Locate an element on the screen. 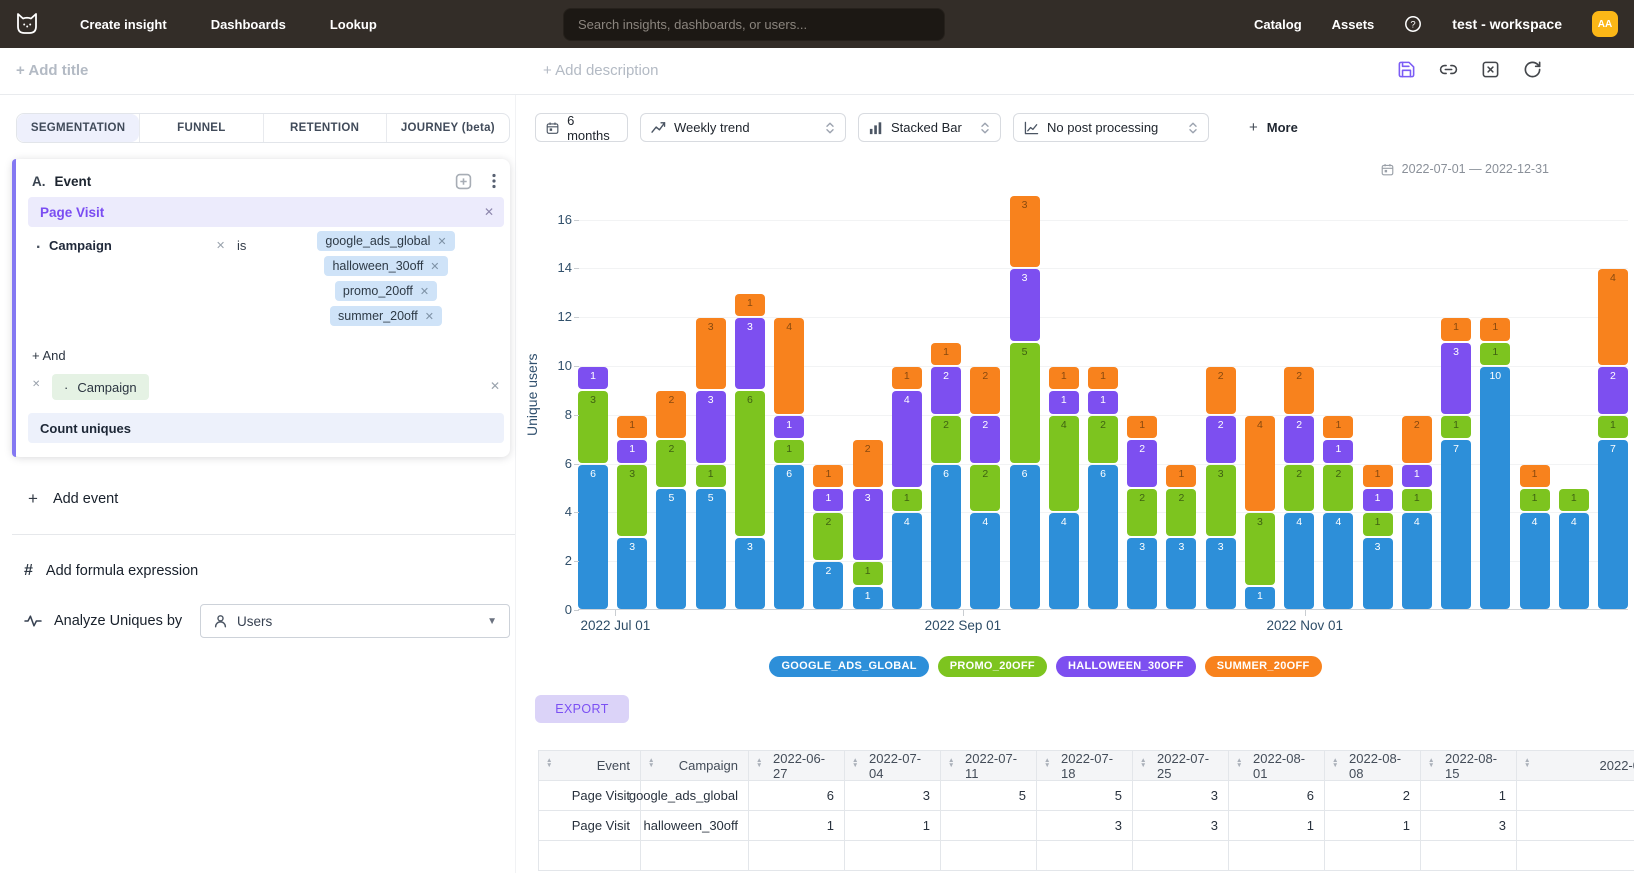  tab-funnel: FUNNEL is located at coordinates (200, 128).